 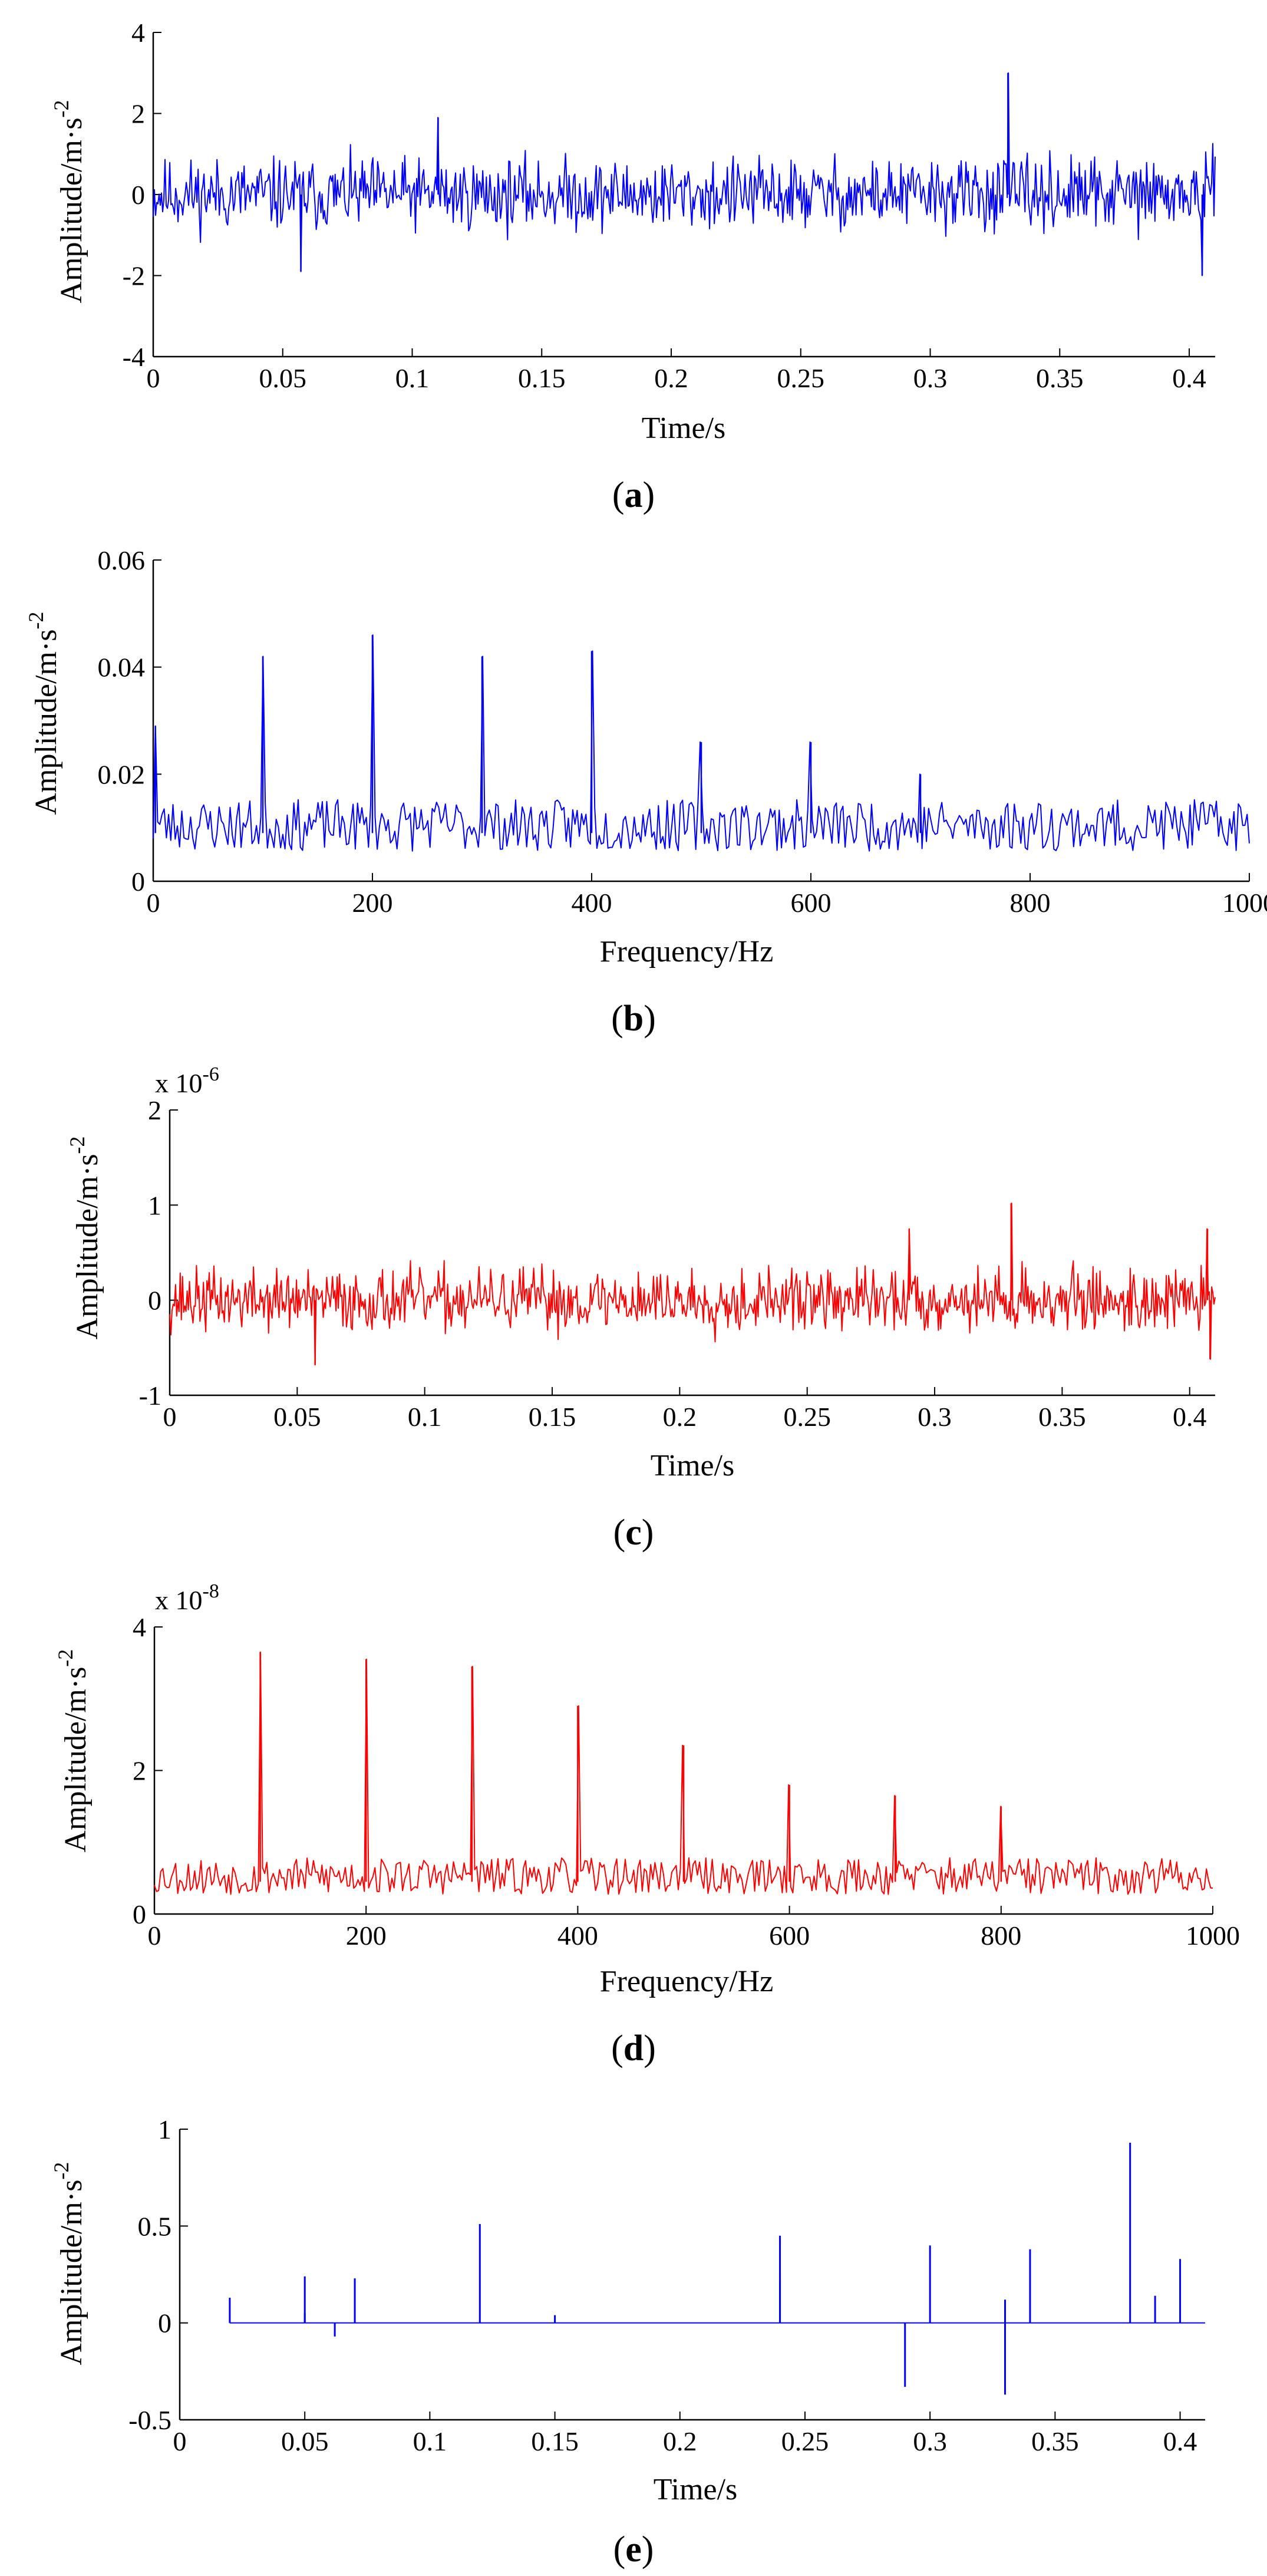 What do you see at coordinates (577, 1936) in the screenshot?
I see `panel-d-xtick-label: 400` at bounding box center [577, 1936].